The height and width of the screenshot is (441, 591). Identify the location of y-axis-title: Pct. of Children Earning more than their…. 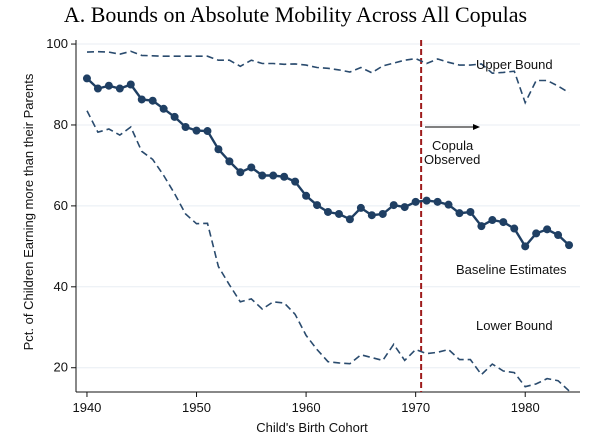
(28, 211).